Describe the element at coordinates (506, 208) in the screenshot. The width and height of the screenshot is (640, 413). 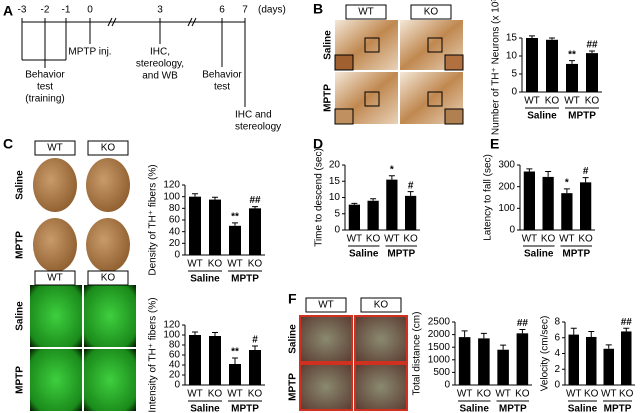
I see `y-tick-label: 100` at that location.